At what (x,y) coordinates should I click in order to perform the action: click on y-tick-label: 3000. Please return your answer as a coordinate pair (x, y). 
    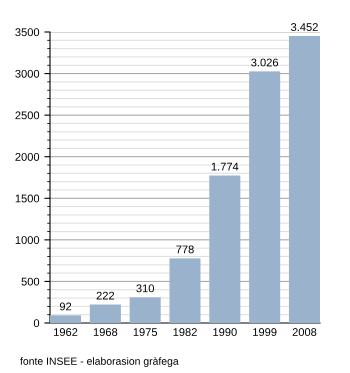
    Looking at the image, I should click on (27, 74).